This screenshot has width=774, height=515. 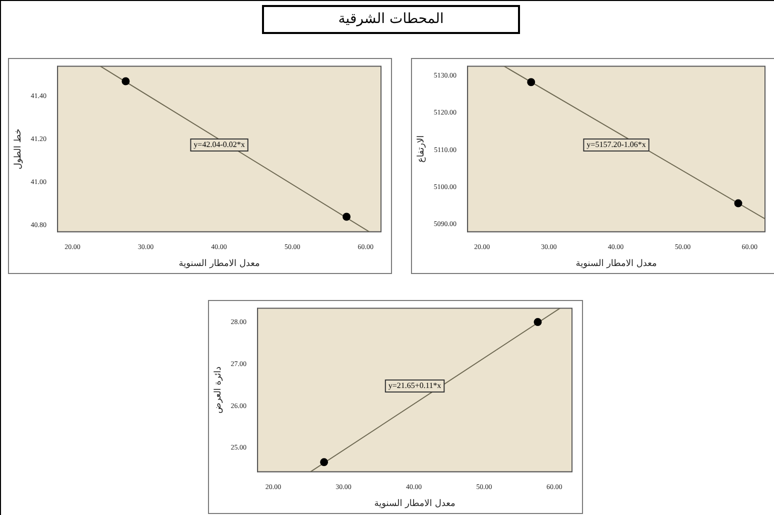 I want to click on annotation: y=5157.20-1.06*x, so click(x=616, y=145).